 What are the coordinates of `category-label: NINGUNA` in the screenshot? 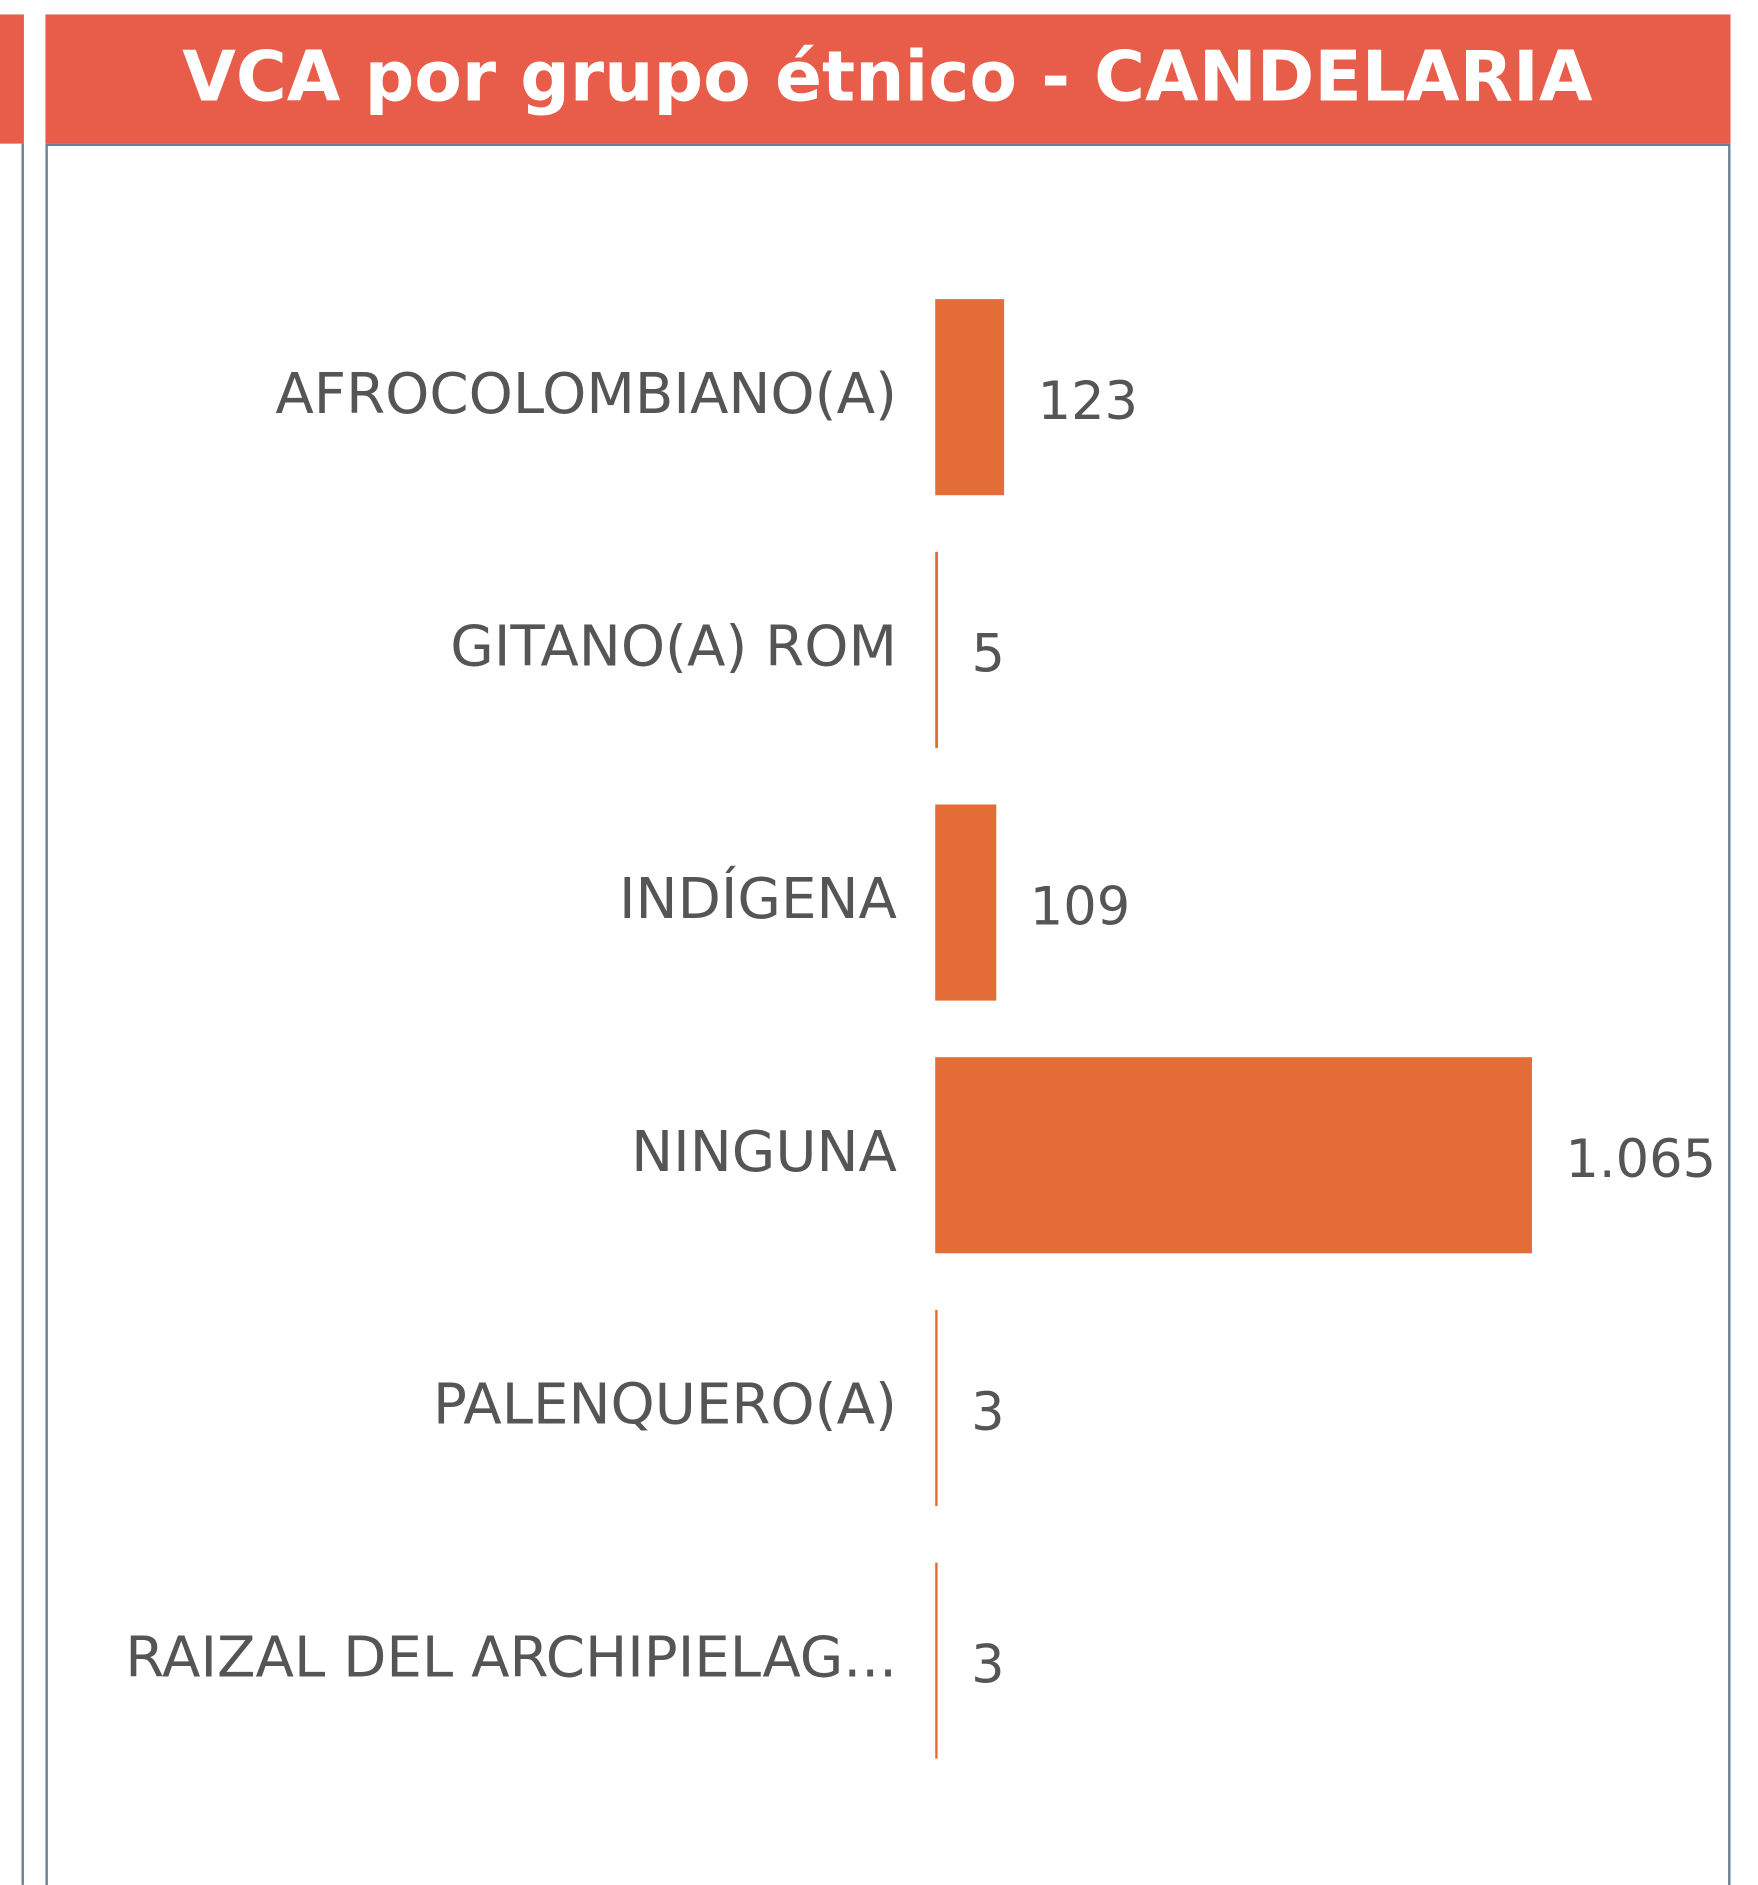 It's located at (764, 1152).